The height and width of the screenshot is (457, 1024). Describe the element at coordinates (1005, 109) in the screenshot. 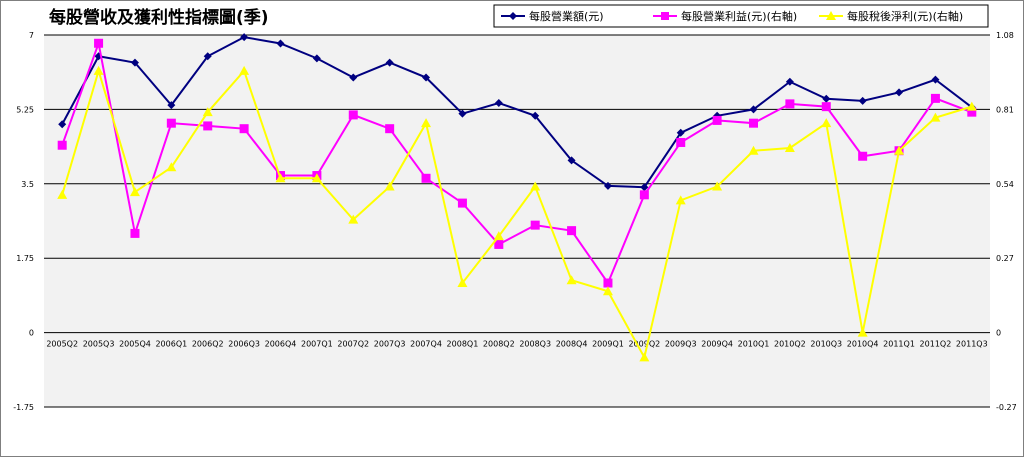

I see `right-tick-label: 0.81` at that location.